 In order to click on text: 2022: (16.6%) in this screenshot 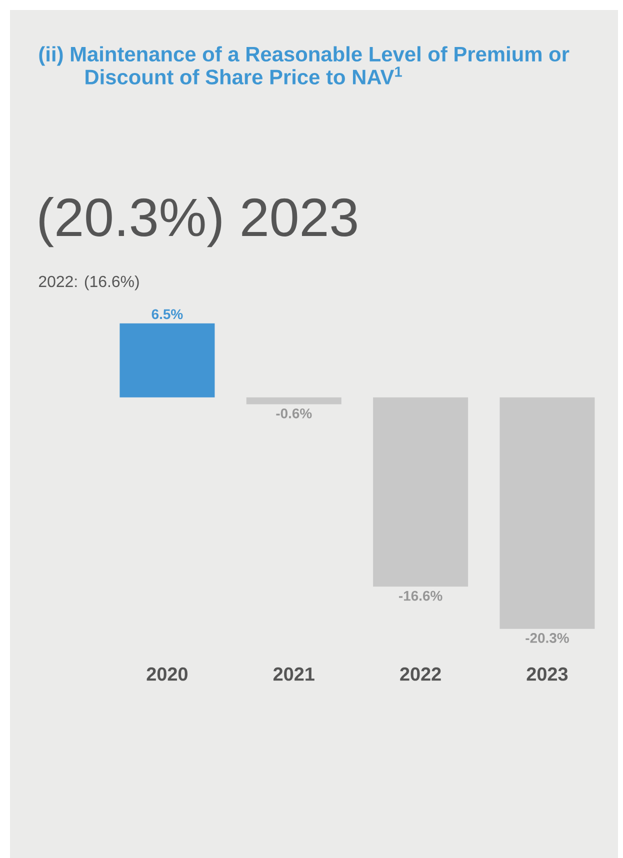, I will do `click(88, 282)`.